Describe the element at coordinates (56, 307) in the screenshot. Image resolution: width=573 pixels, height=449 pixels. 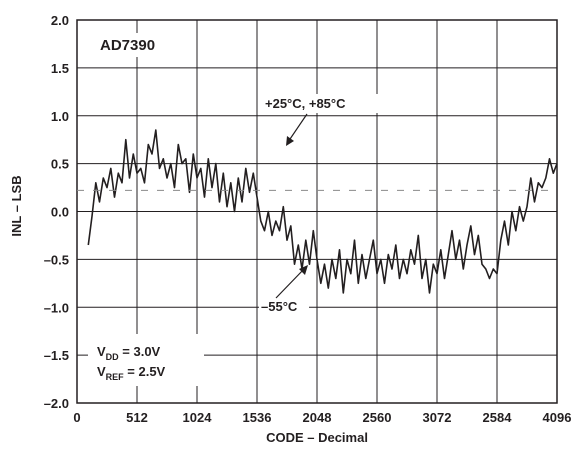
I see `y-tick-label: –1.0` at that location.